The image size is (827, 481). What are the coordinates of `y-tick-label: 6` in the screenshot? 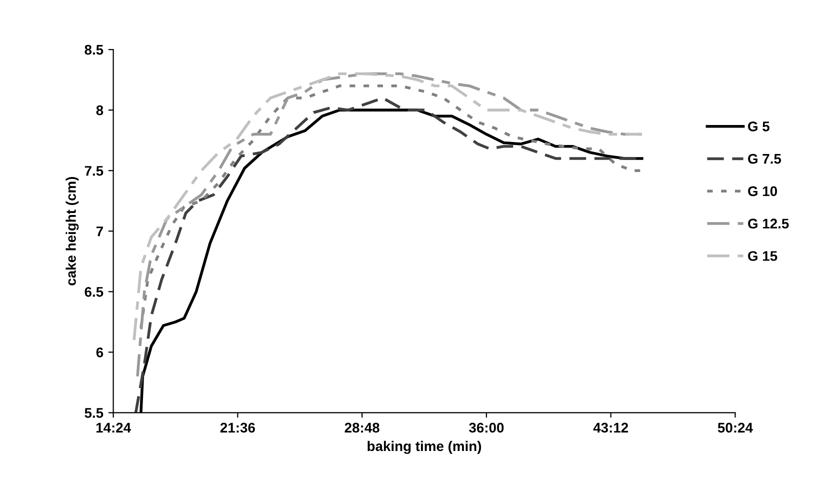 It's located at (100, 353).